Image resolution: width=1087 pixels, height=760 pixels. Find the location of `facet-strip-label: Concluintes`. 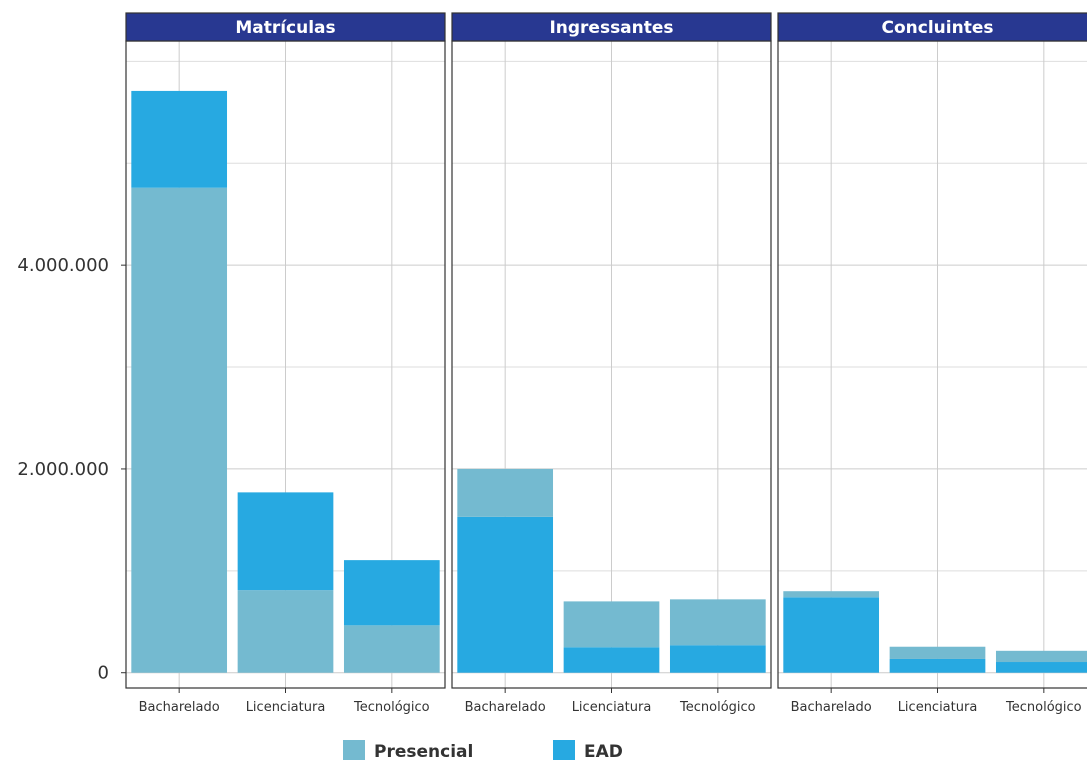

facet-strip-label: Concluintes is located at coordinates (938, 28).